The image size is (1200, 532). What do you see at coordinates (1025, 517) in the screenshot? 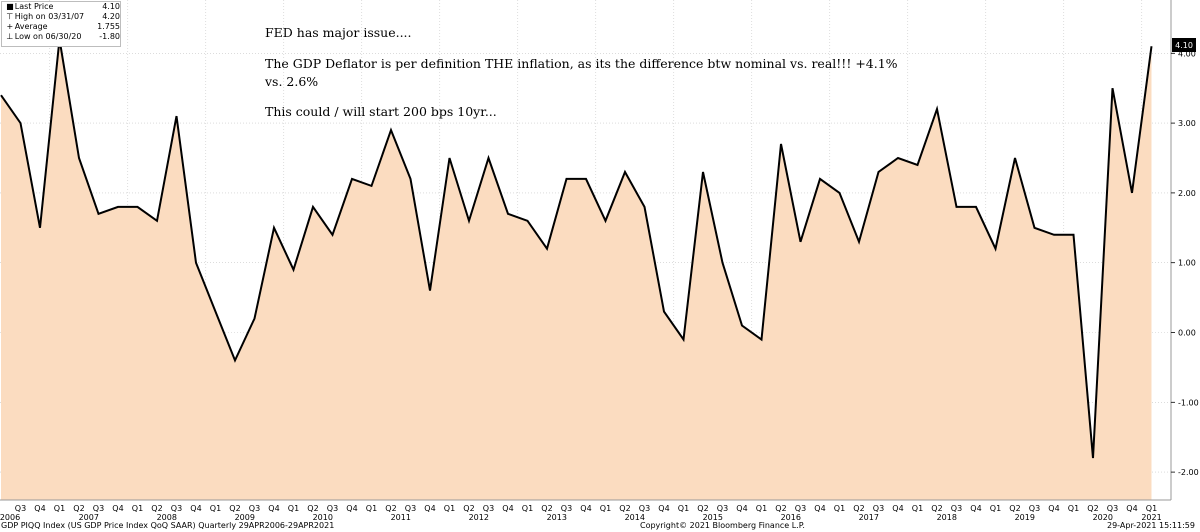
I see `x-year-label: 2019` at bounding box center [1025, 517].